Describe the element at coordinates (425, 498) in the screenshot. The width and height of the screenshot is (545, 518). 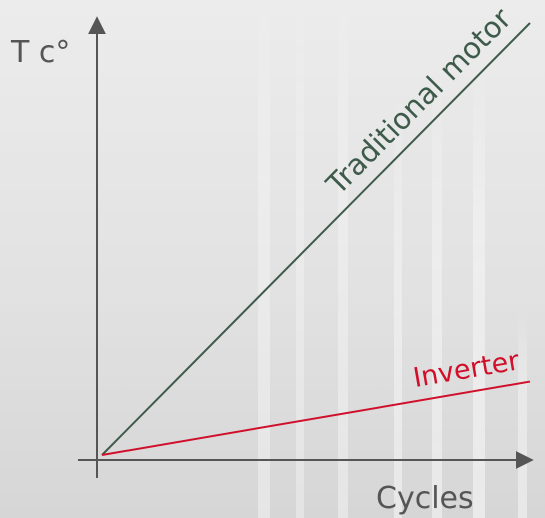
I see `x-axis-label: Cycles` at that location.